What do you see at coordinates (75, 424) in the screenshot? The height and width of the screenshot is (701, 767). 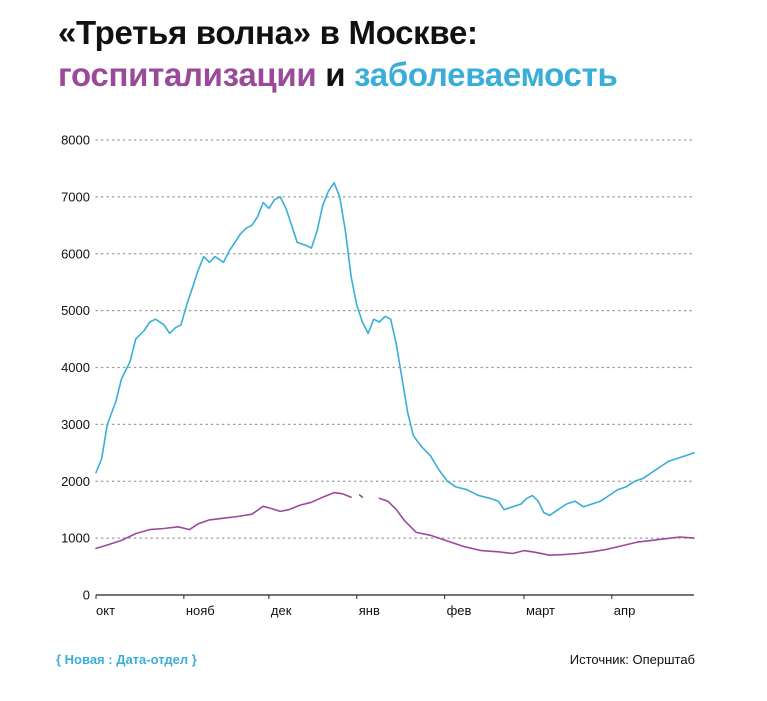 I see `y-tick-label: 3000` at bounding box center [75, 424].